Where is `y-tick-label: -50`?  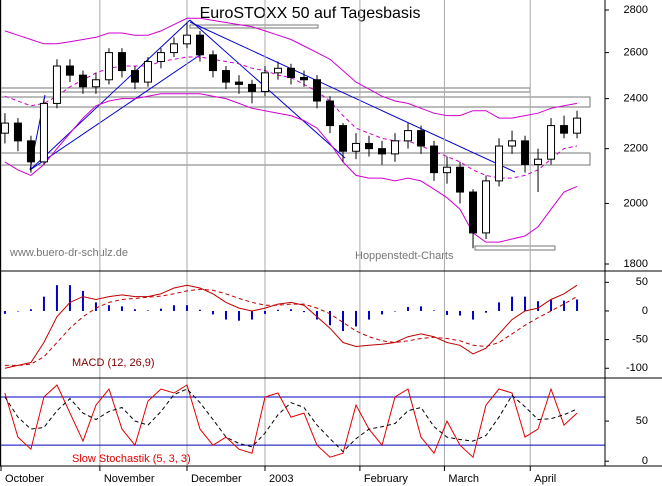 y-tick-label: -50 is located at coordinates (640, 340).